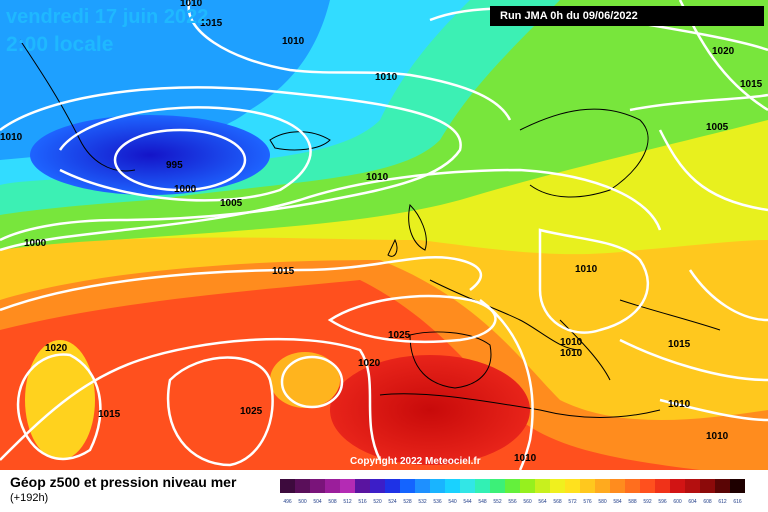 Image resolution: width=768 pixels, height=512 pixels. I want to click on scale-tick-label: 584, so click(617, 502).